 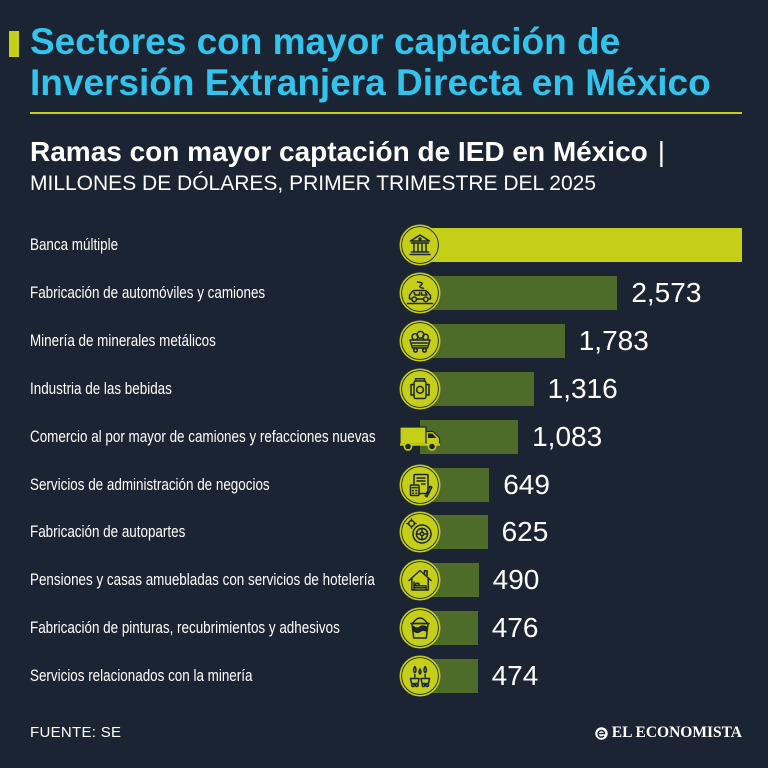 I want to click on title-line-1: Sectores con mayor captación de, so click(x=325, y=41).